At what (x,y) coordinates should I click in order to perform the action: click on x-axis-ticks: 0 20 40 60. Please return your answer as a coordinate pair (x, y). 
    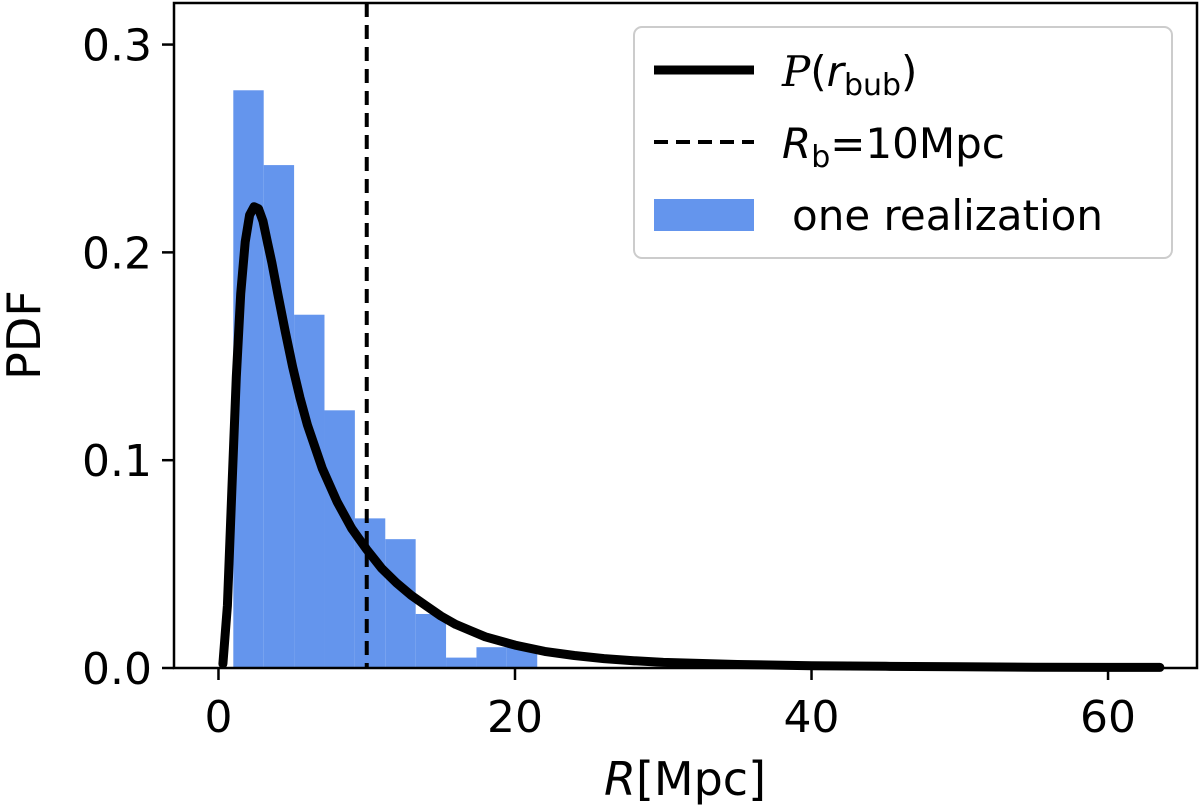
    Looking at the image, I should click on (670, 705).